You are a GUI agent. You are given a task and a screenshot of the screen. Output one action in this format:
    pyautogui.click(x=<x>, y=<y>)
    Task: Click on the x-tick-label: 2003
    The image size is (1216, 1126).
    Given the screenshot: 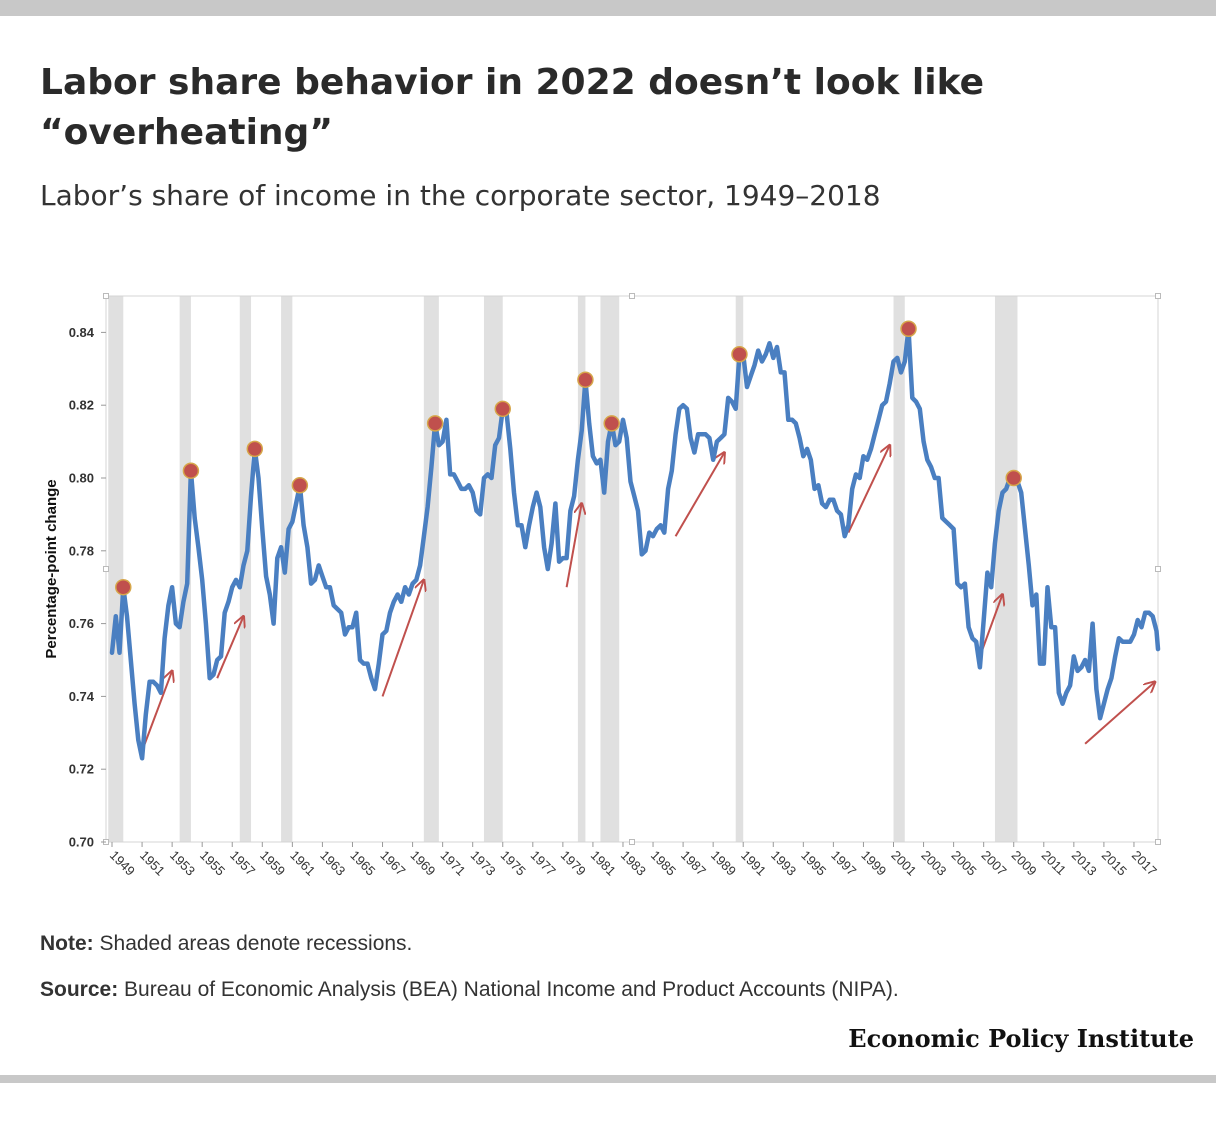 What is the action you would take?
    pyautogui.click(x=933, y=863)
    